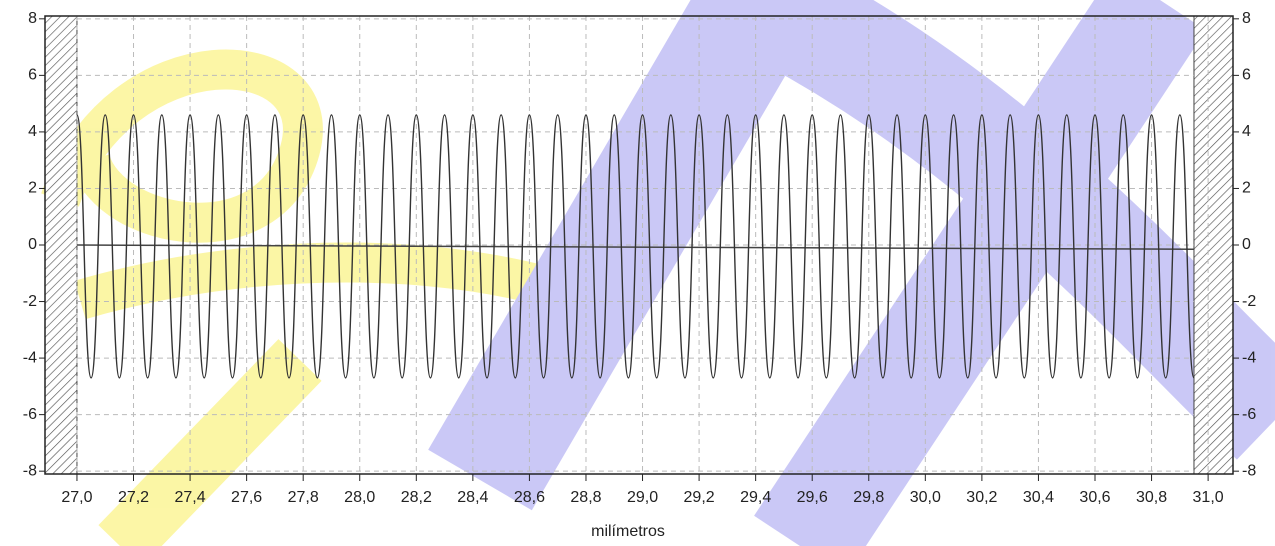 Image resolution: width=1275 pixels, height=546 pixels. What do you see at coordinates (529, 497) in the screenshot?
I see `x-tick-label: 28,6` at bounding box center [529, 497].